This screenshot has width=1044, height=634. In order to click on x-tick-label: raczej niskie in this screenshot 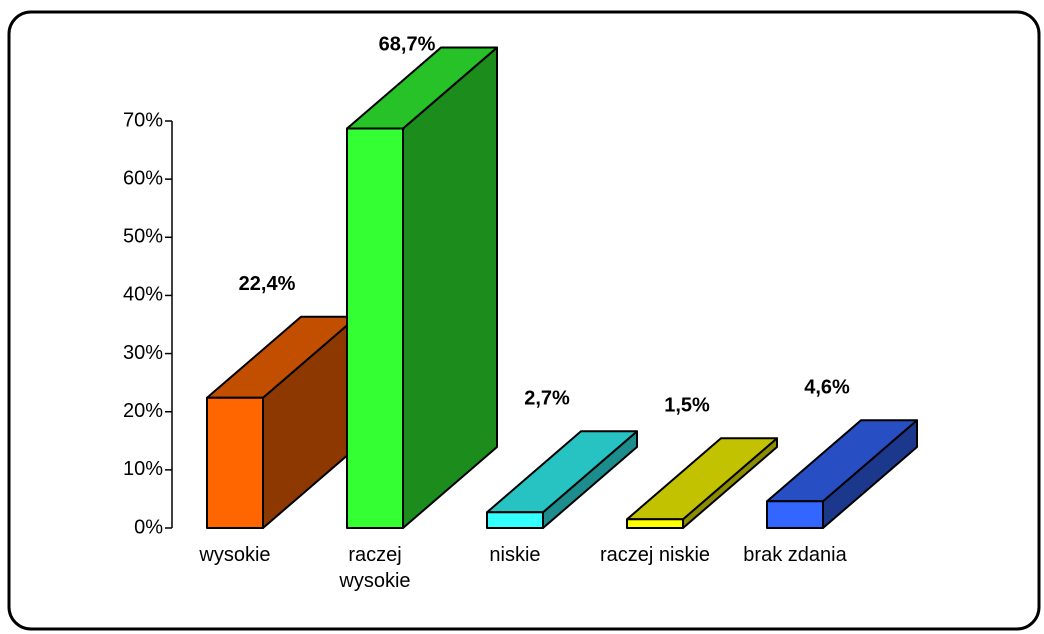, I will do `click(655, 555)`.